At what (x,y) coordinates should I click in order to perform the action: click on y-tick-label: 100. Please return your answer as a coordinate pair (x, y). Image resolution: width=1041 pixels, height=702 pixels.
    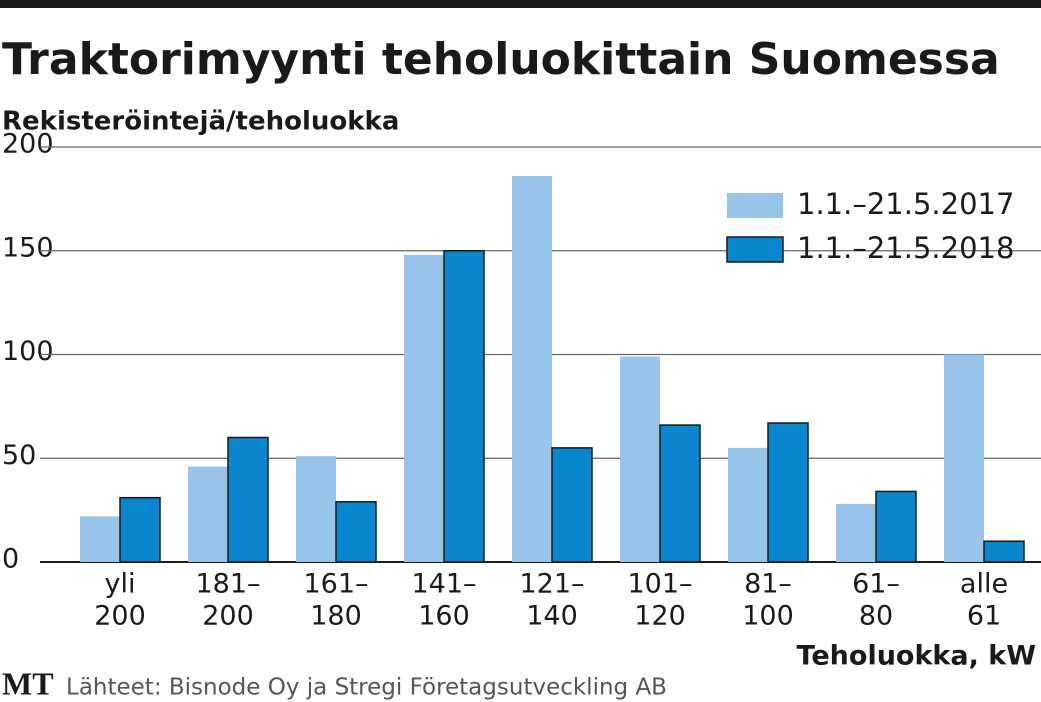
    Looking at the image, I should click on (28, 351).